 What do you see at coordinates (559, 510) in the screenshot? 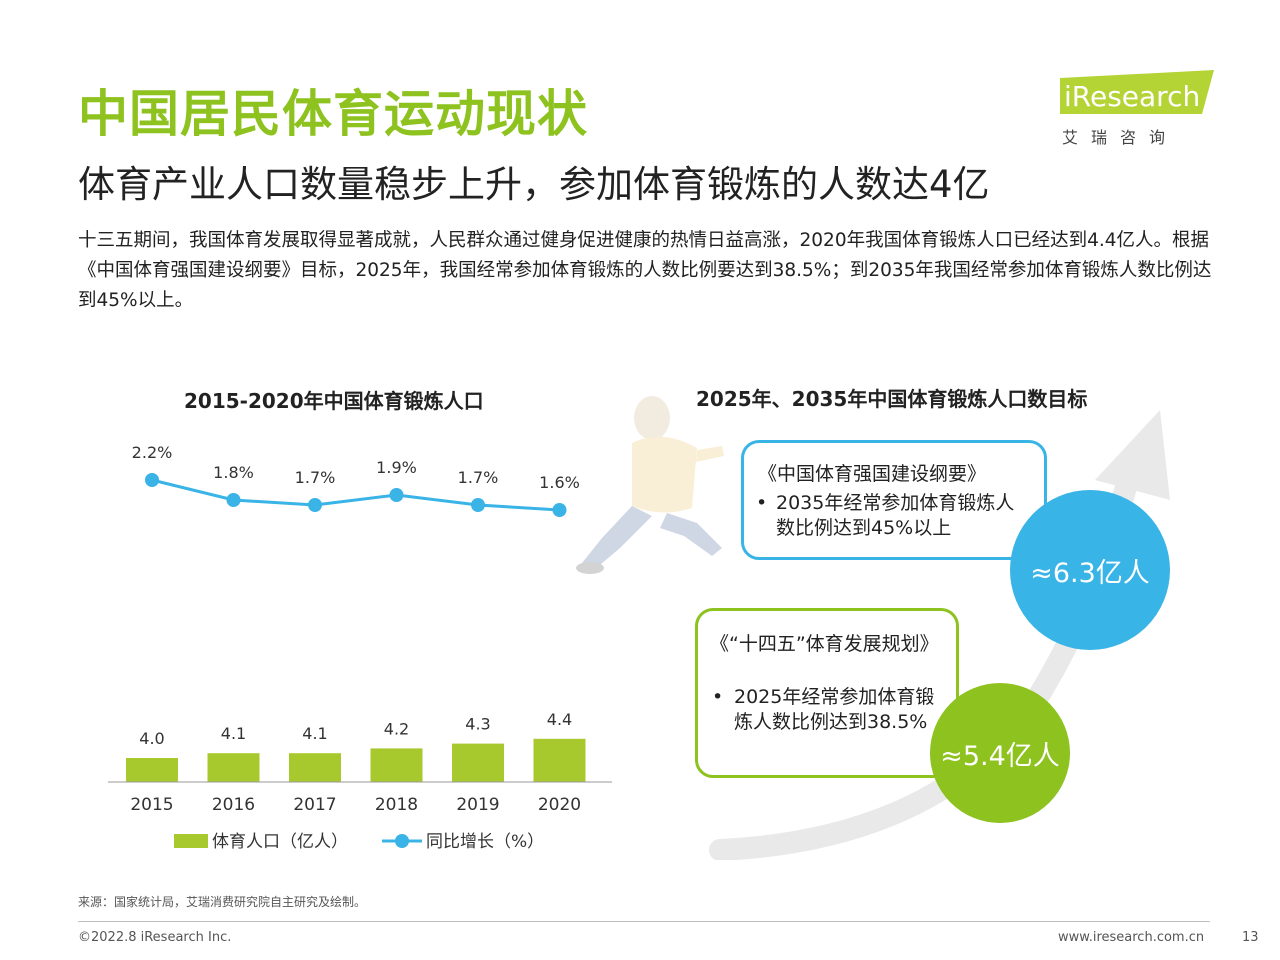
I see `growth-point-2020` at bounding box center [559, 510].